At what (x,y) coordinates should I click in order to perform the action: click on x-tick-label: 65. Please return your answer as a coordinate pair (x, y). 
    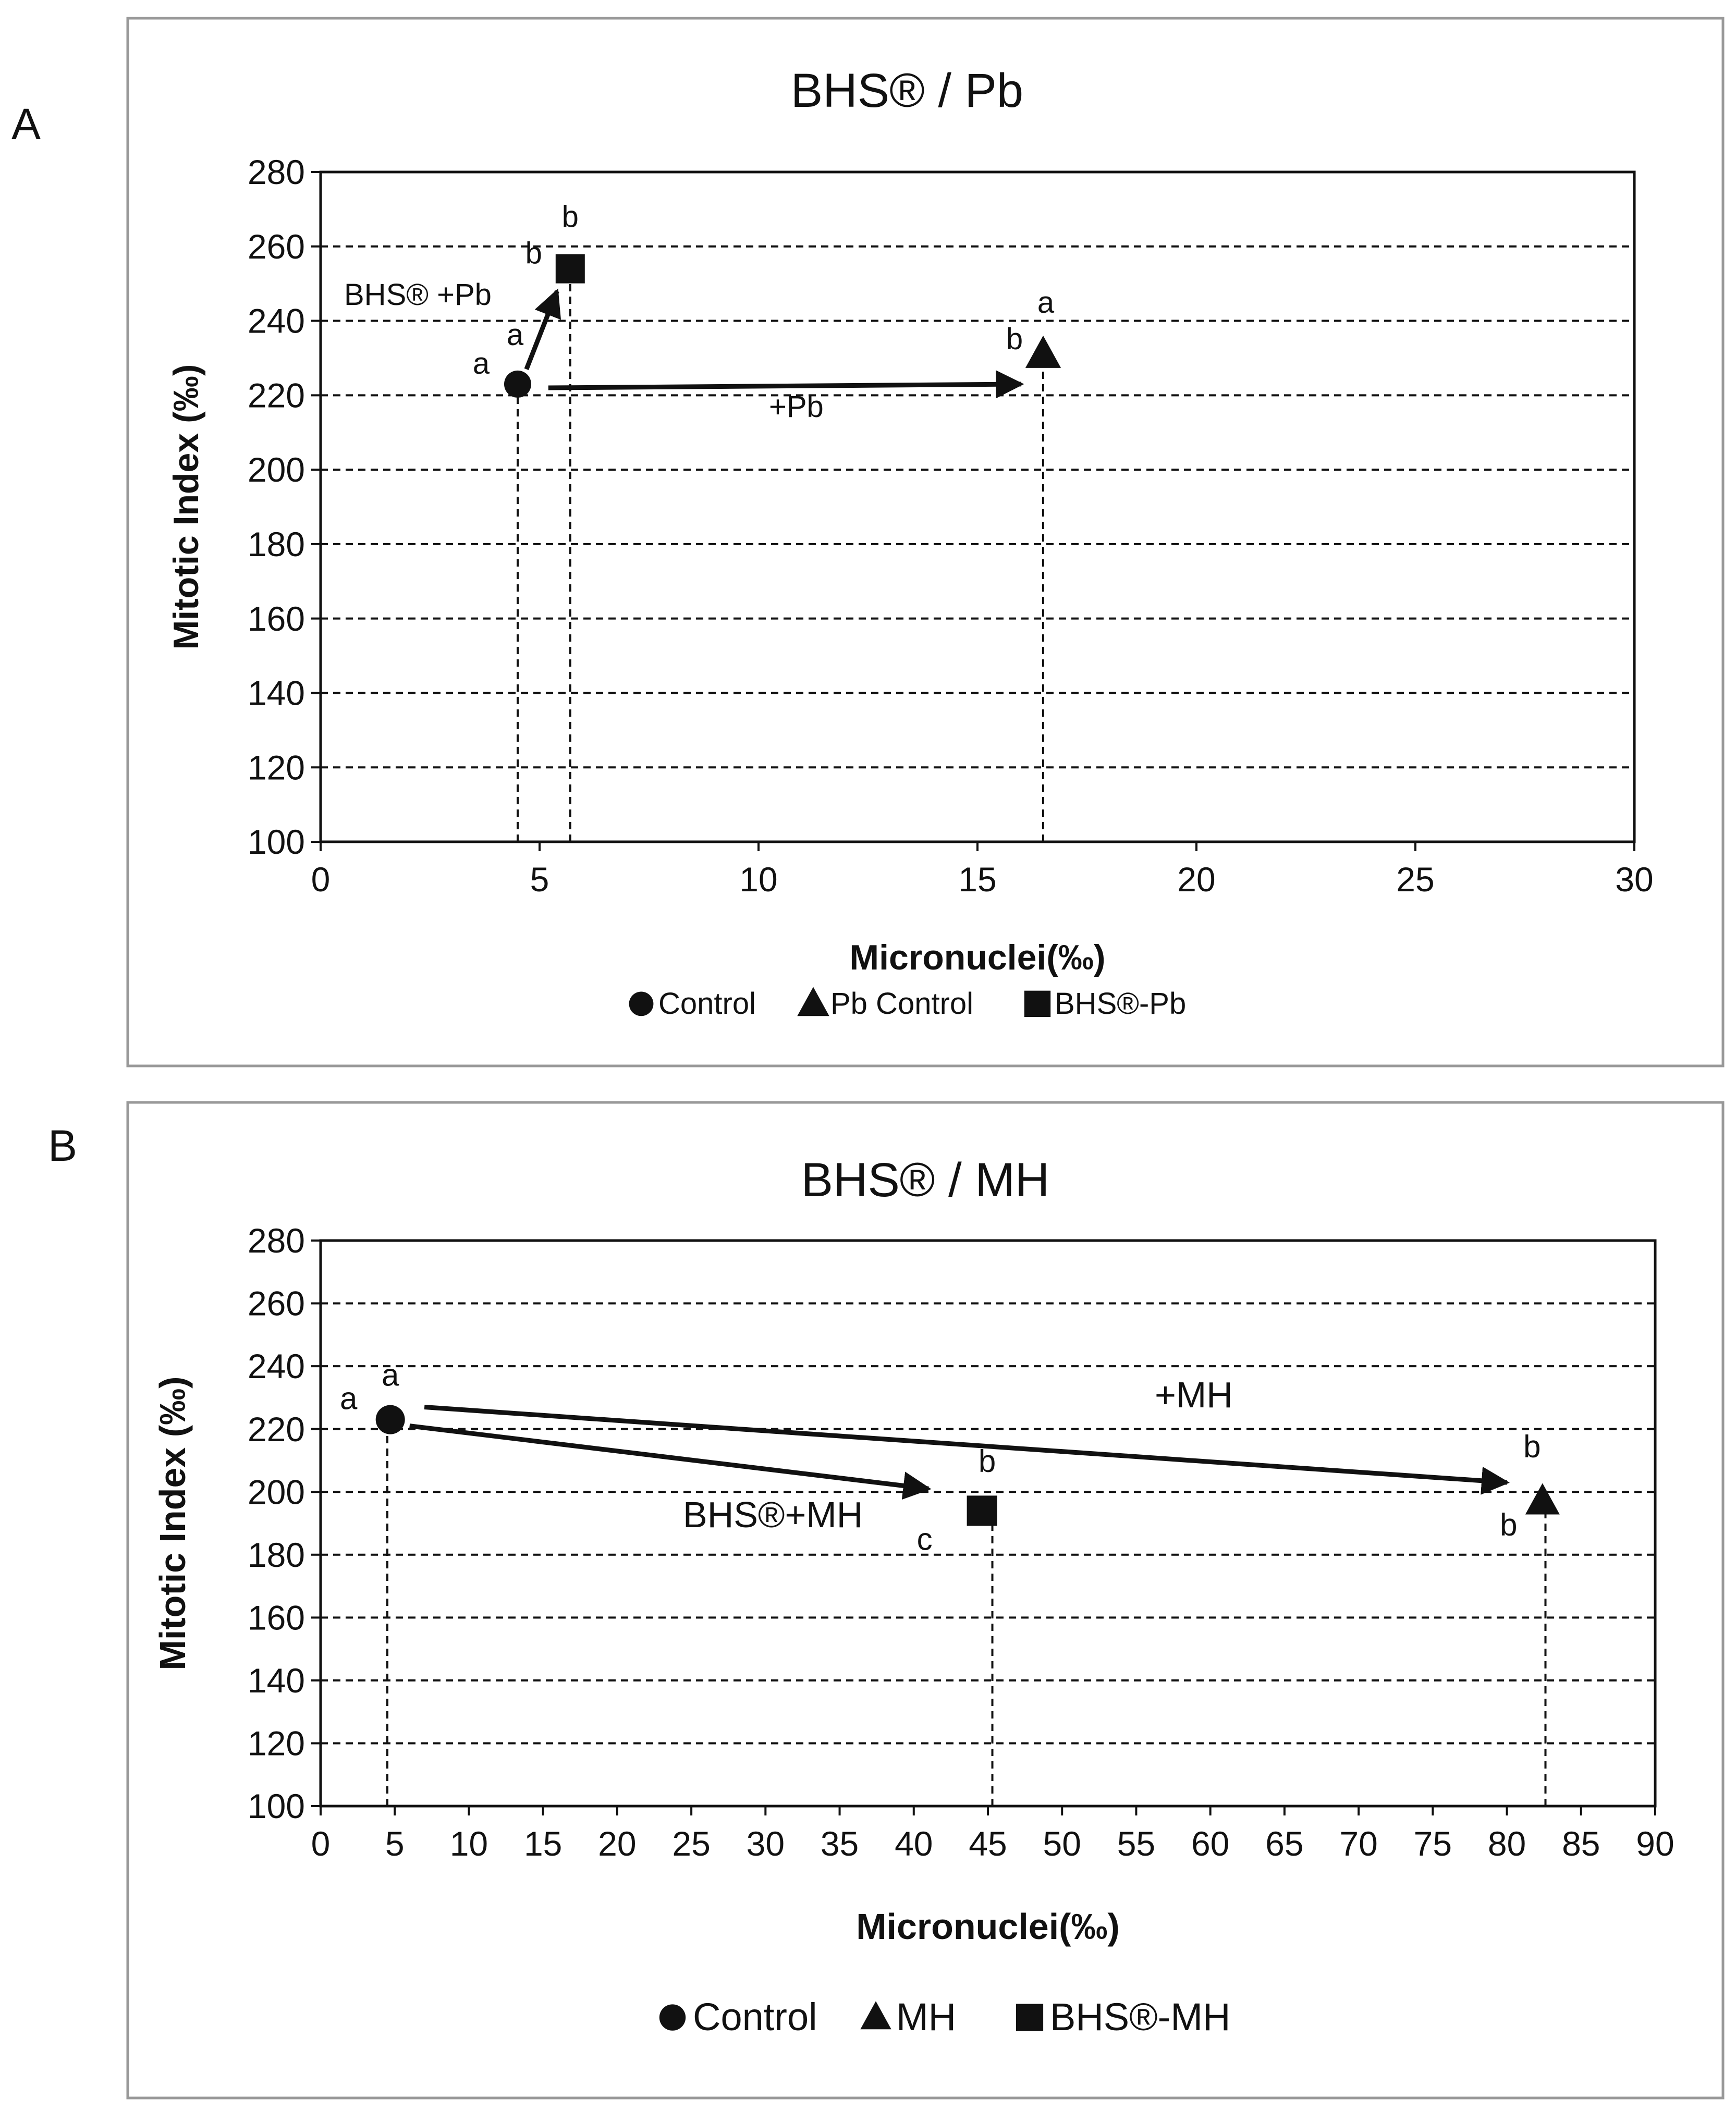
    Looking at the image, I should click on (1284, 1843).